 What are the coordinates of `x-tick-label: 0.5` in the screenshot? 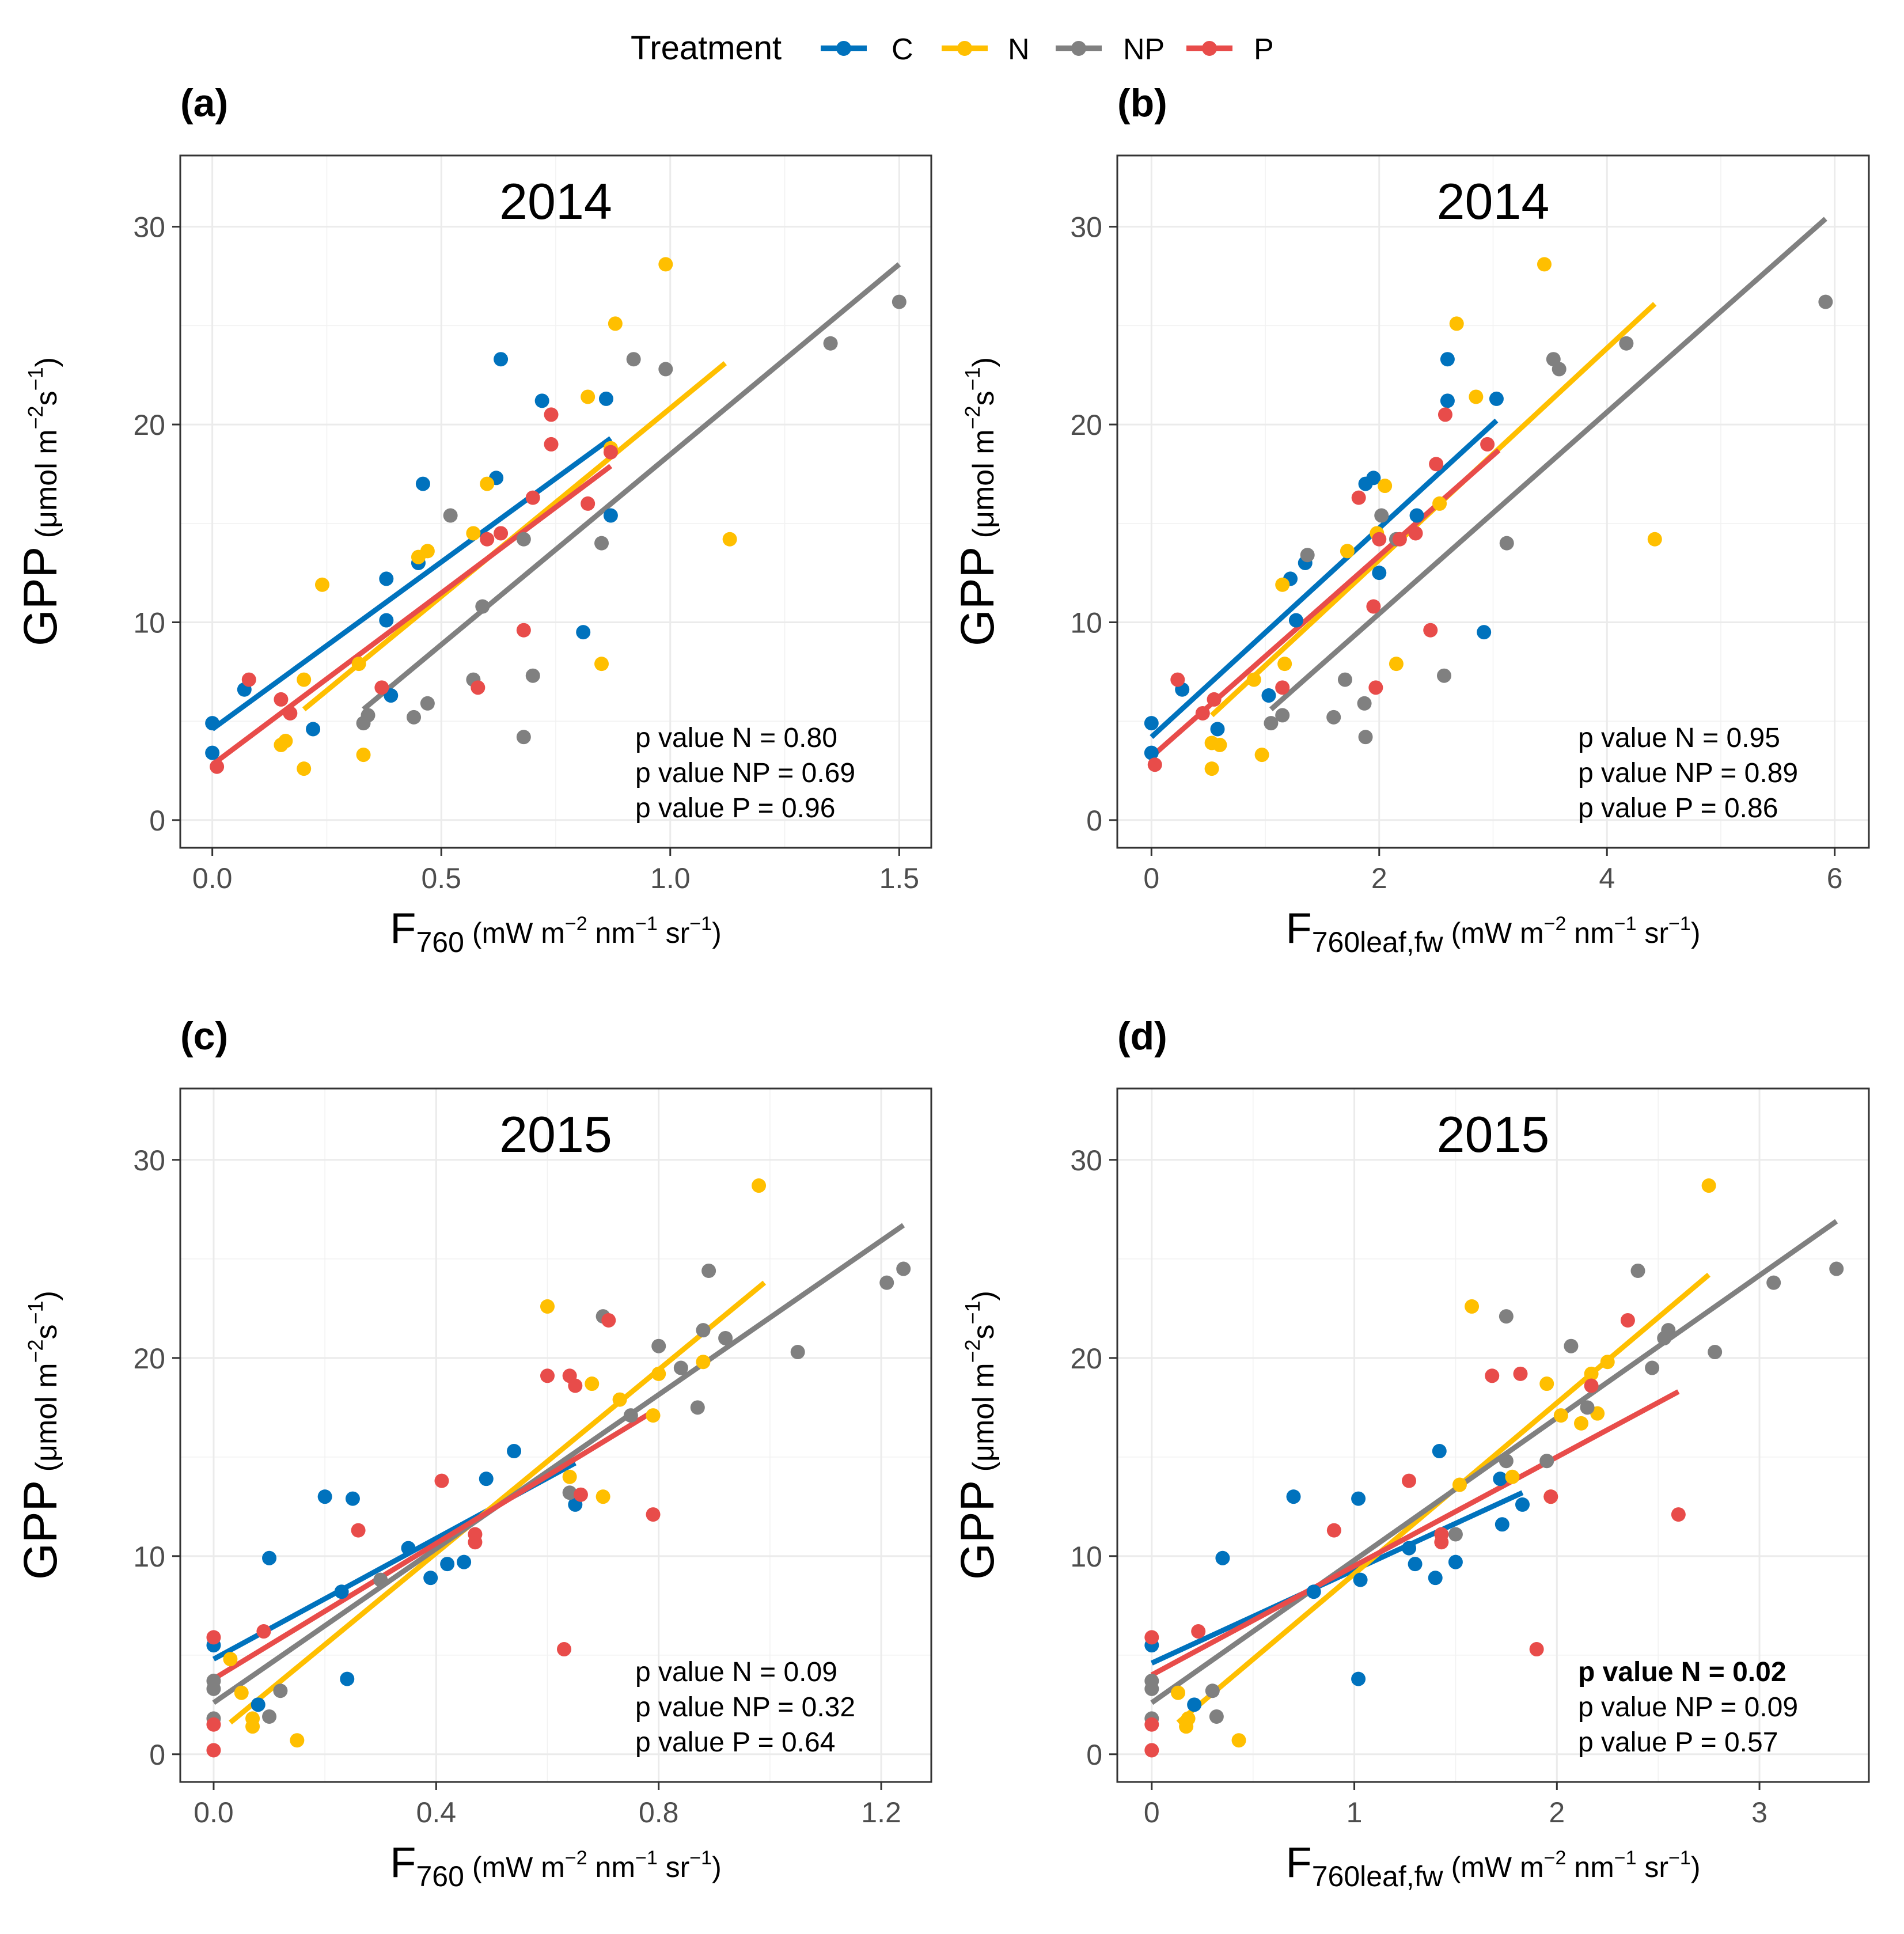 It's located at (441, 878).